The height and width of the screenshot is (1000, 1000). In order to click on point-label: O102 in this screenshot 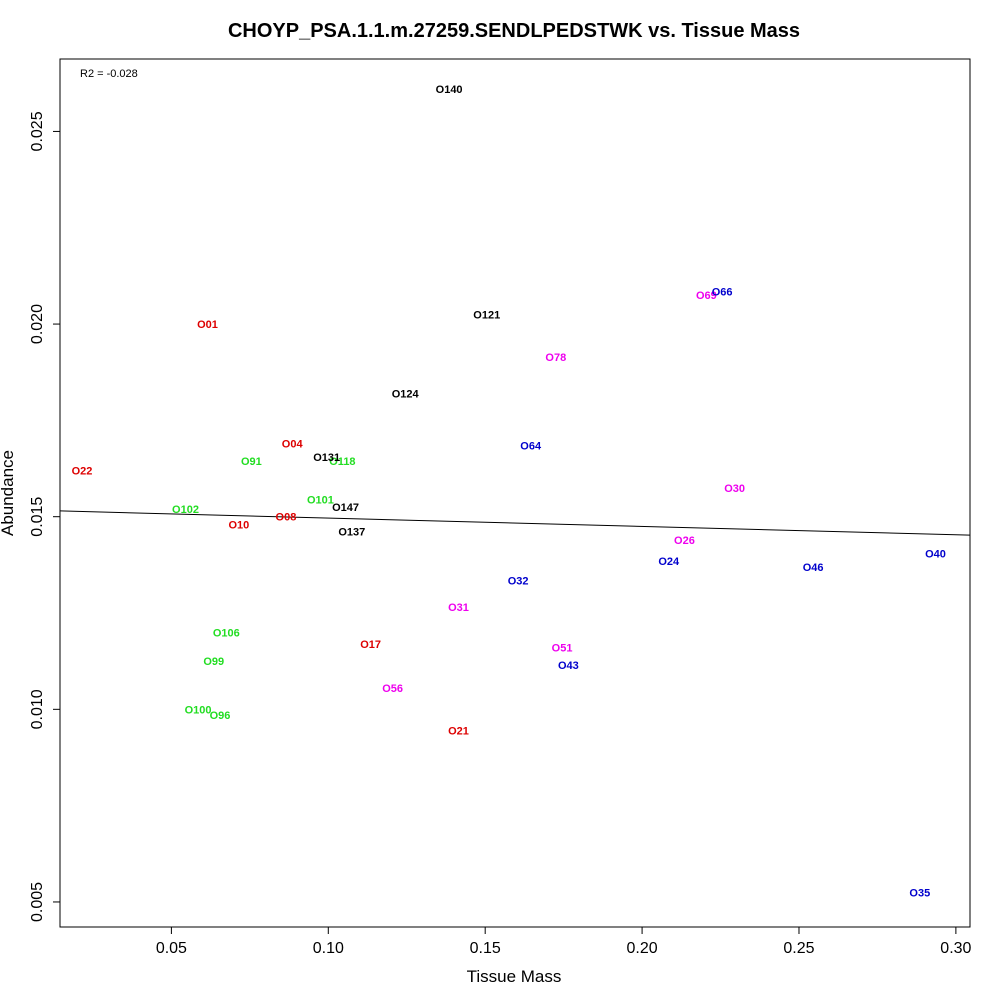, I will do `click(185, 510)`.